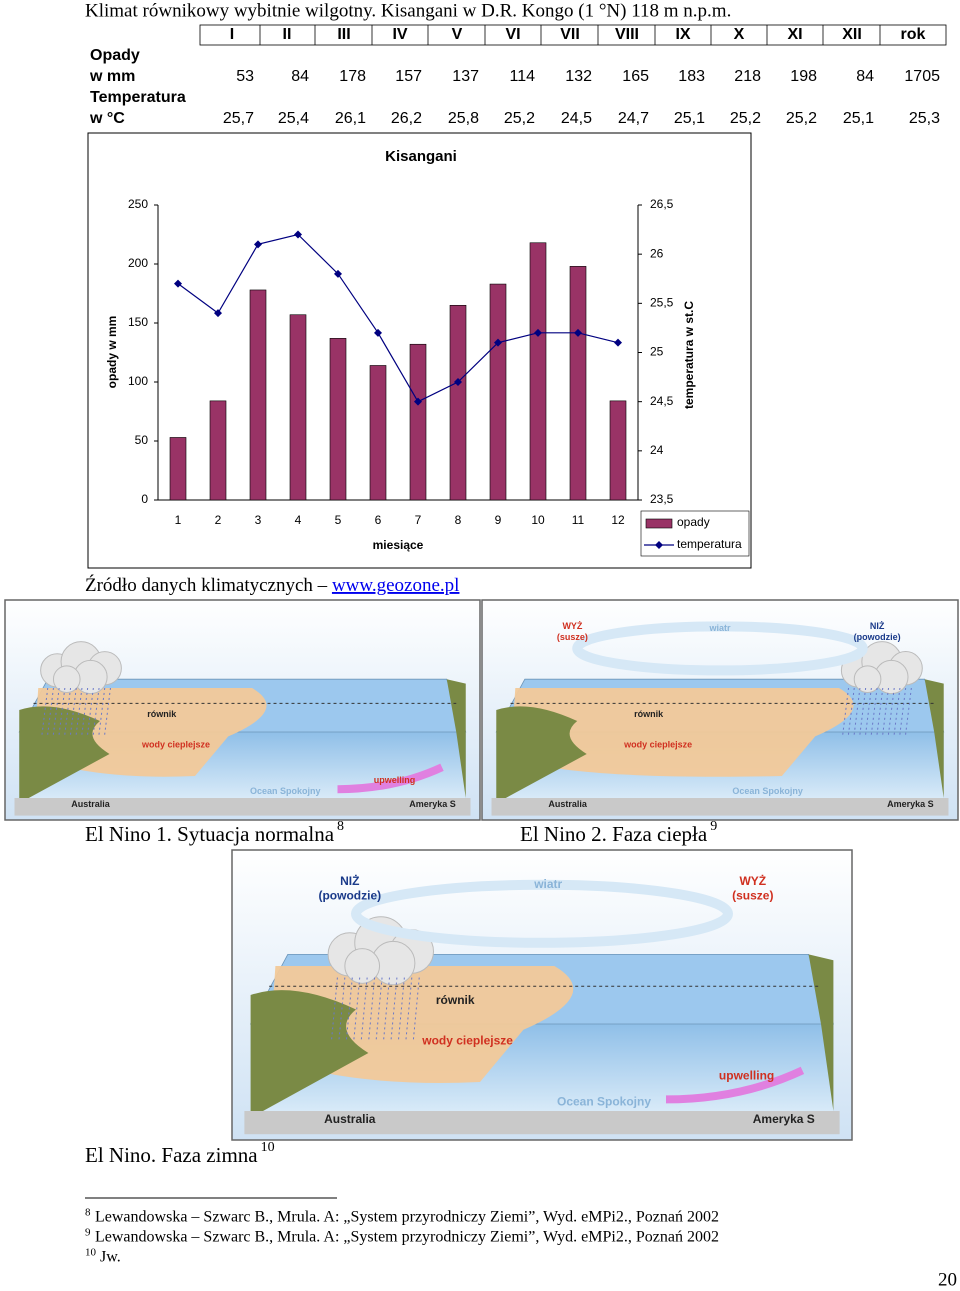 The image size is (960, 1291). What do you see at coordinates (144, 499) in the screenshot?
I see `y-tick-label: 0` at bounding box center [144, 499].